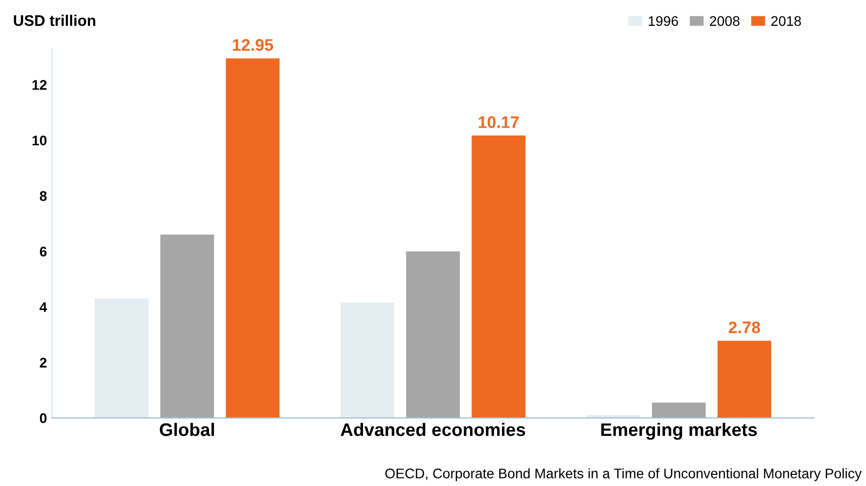 The image size is (866, 486). What do you see at coordinates (663, 21) in the screenshot?
I see `legend-label: 1996` at bounding box center [663, 21].